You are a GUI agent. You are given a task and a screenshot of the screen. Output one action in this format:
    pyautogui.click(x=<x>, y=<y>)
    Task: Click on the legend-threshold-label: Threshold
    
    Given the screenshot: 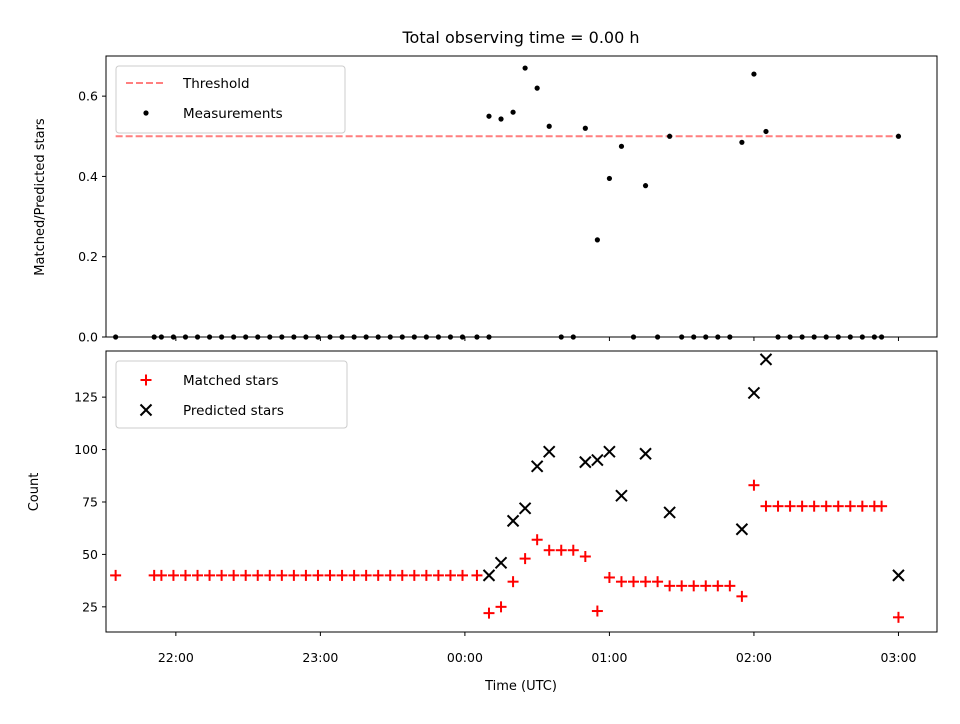 What is the action you would take?
    pyautogui.click(x=216, y=84)
    